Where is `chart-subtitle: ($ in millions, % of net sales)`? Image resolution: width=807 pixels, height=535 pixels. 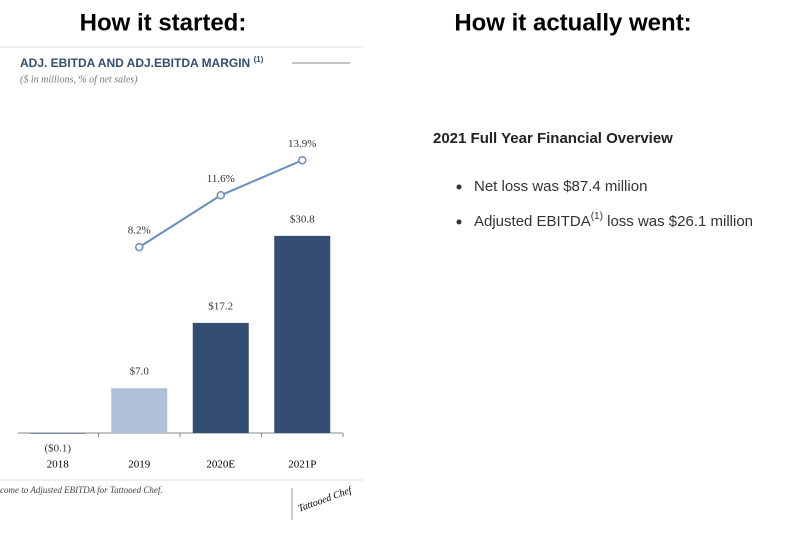 chart-subtitle: ($ in millions, % of net sales) is located at coordinates (79, 79).